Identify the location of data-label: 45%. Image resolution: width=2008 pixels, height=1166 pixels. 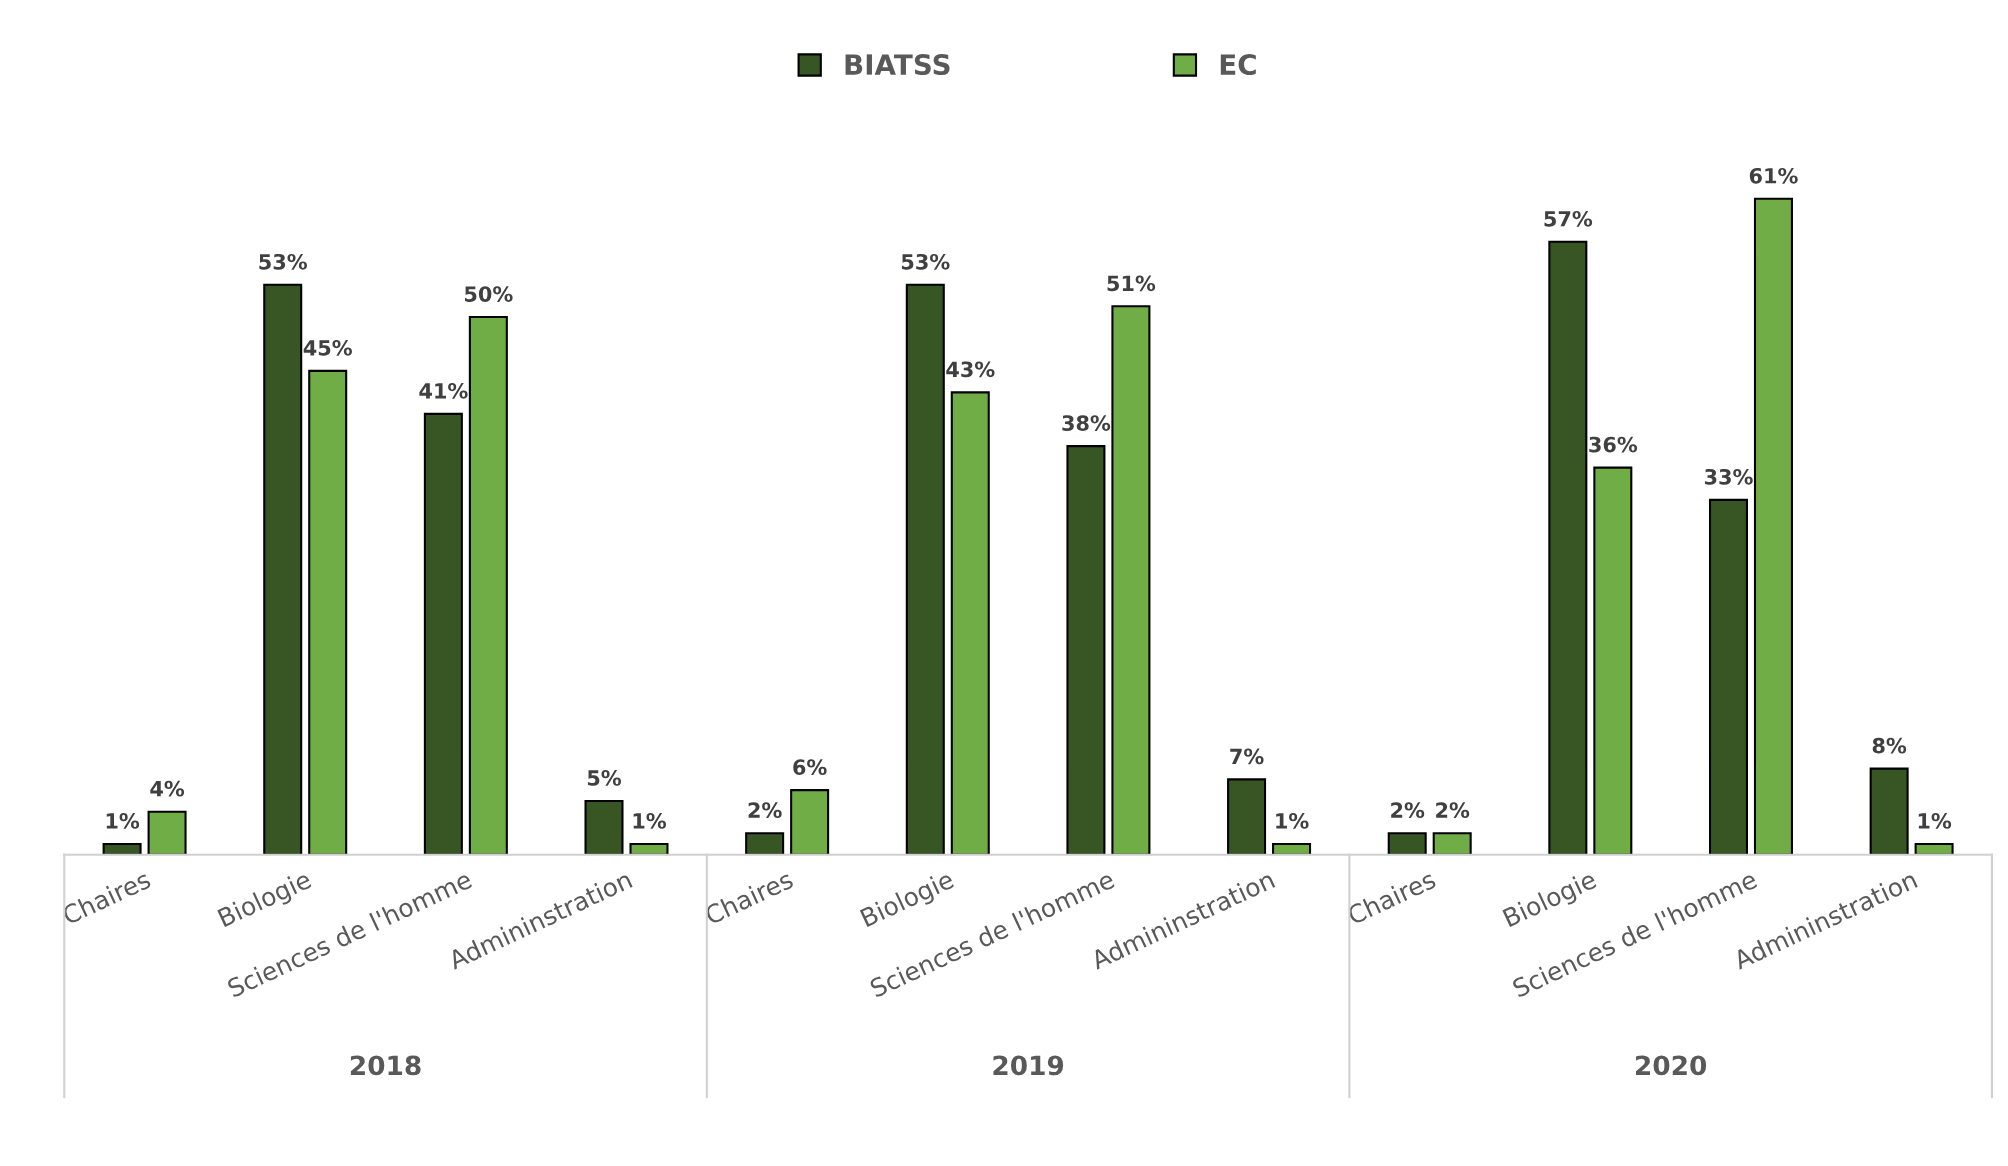
(327, 347).